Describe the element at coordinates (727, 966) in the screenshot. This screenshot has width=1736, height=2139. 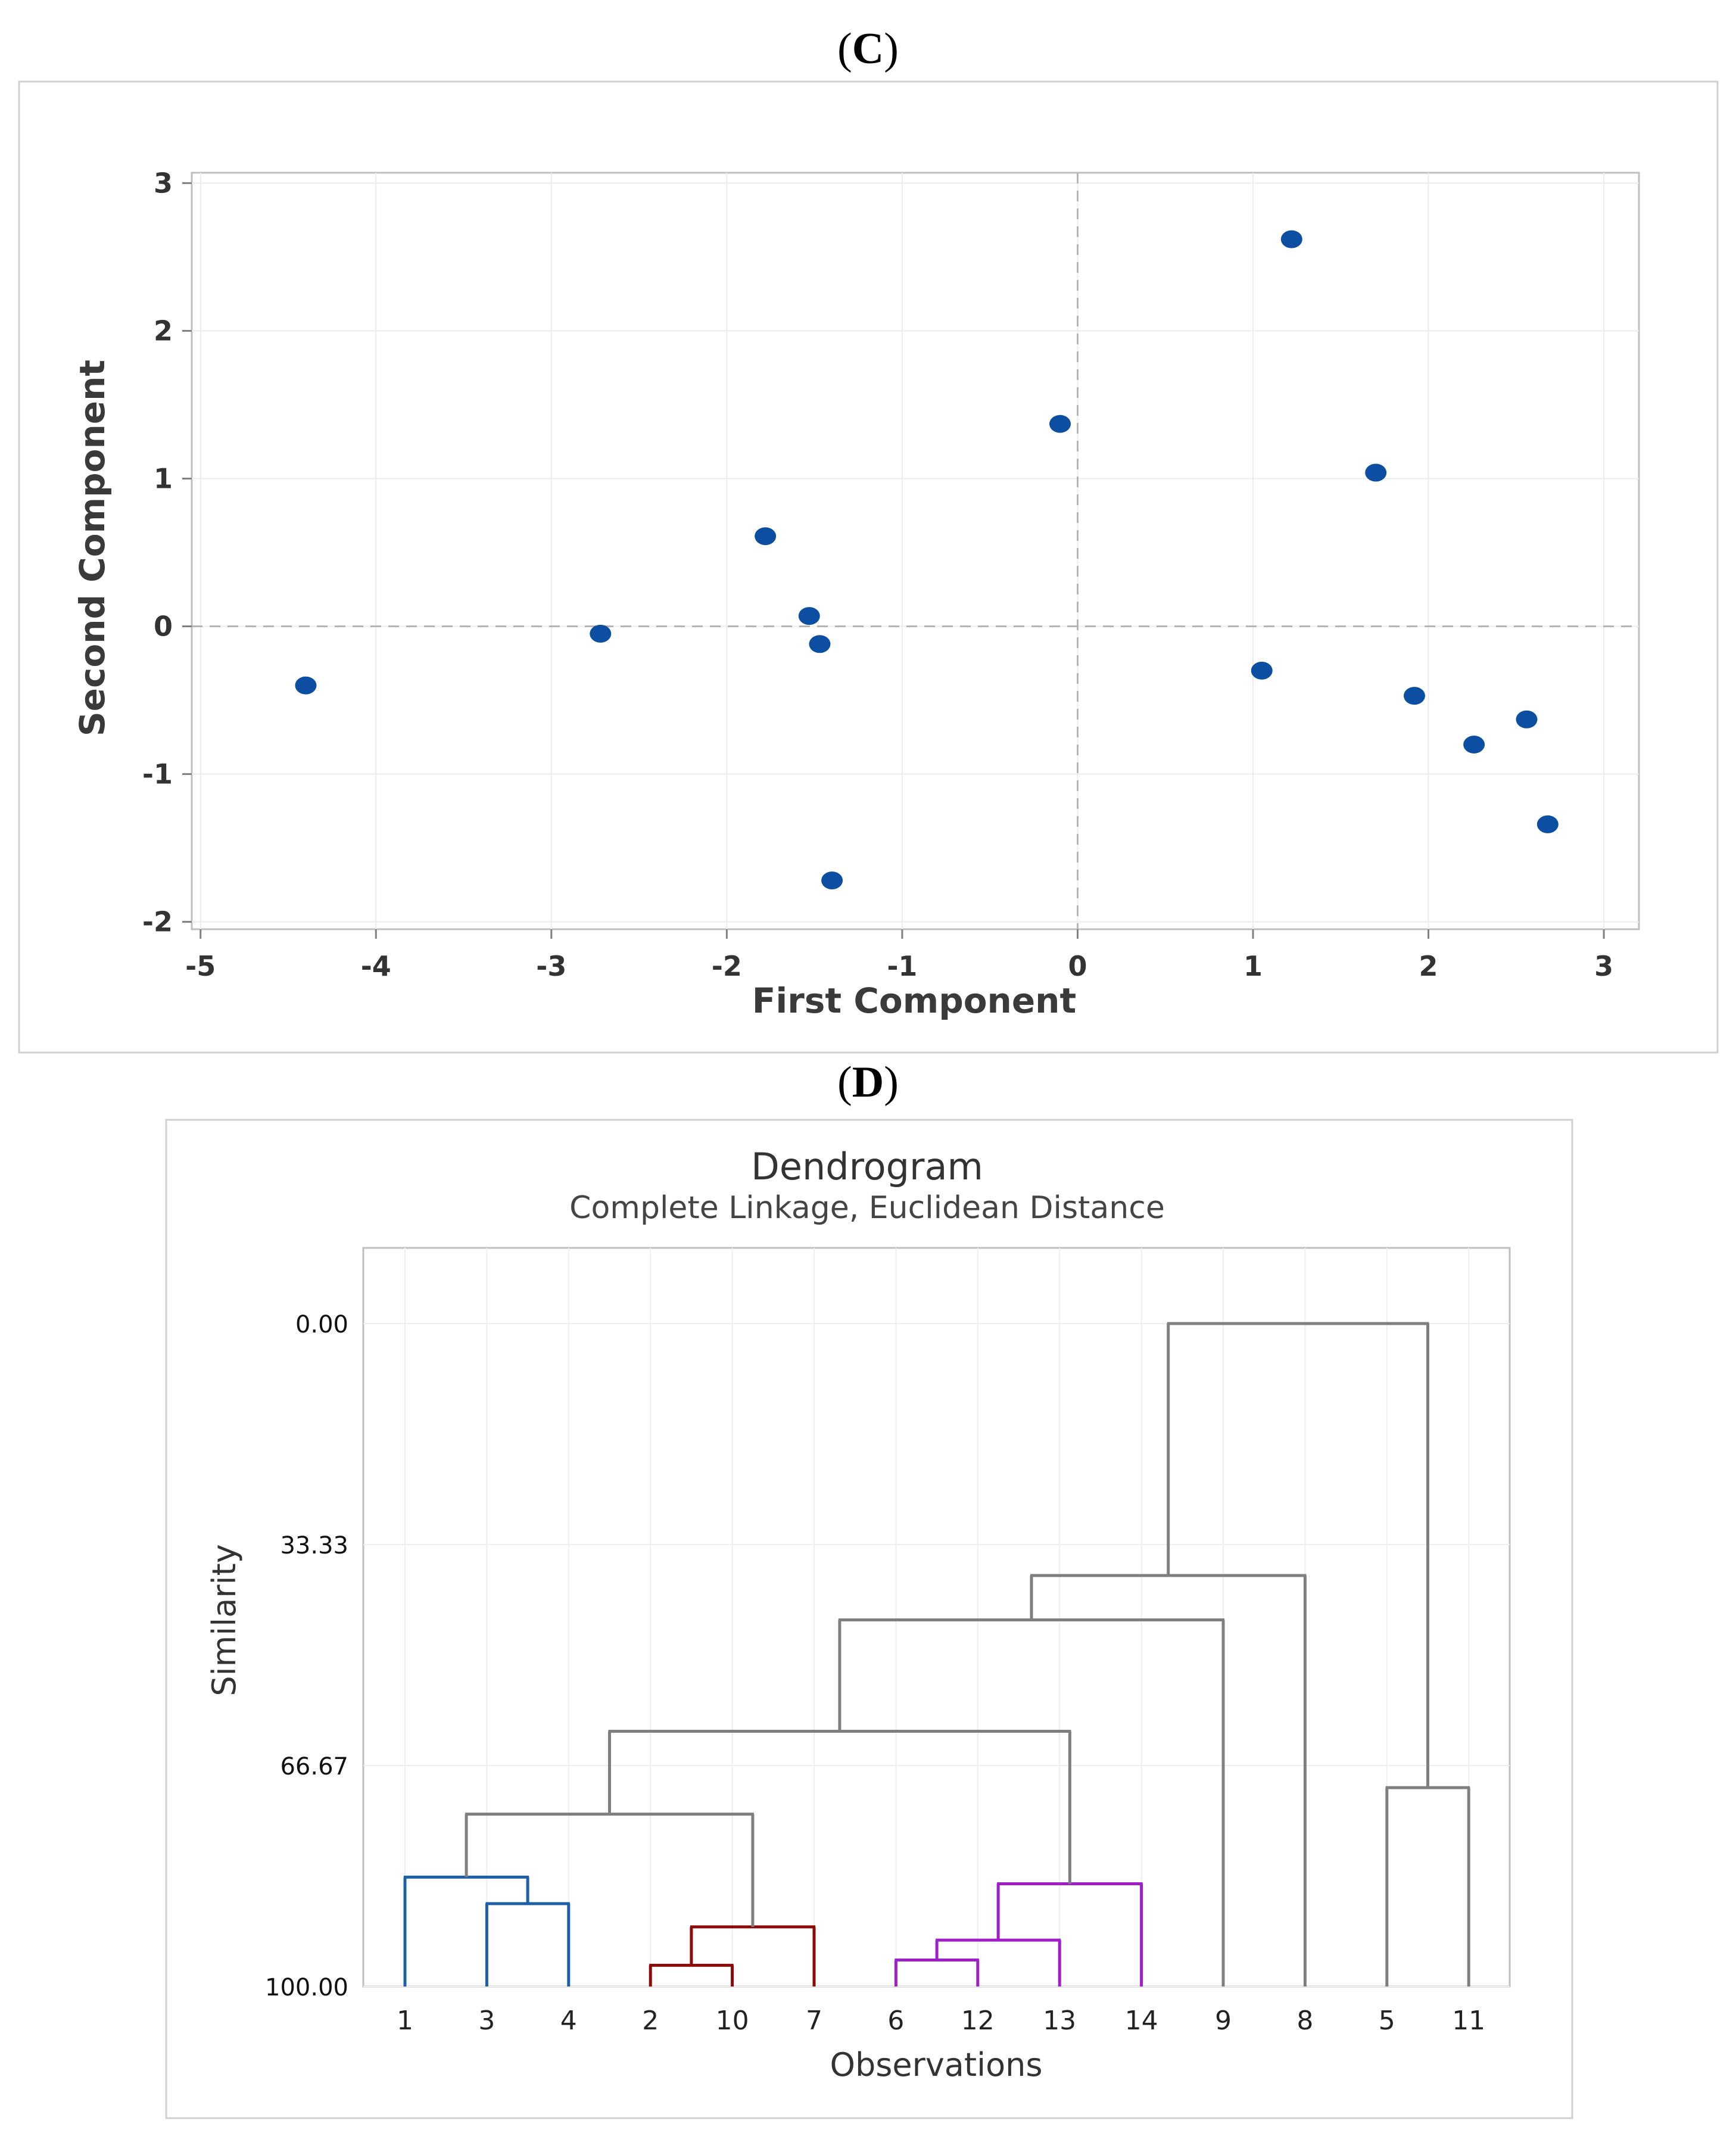
I see `x-tick-label: -2` at that location.